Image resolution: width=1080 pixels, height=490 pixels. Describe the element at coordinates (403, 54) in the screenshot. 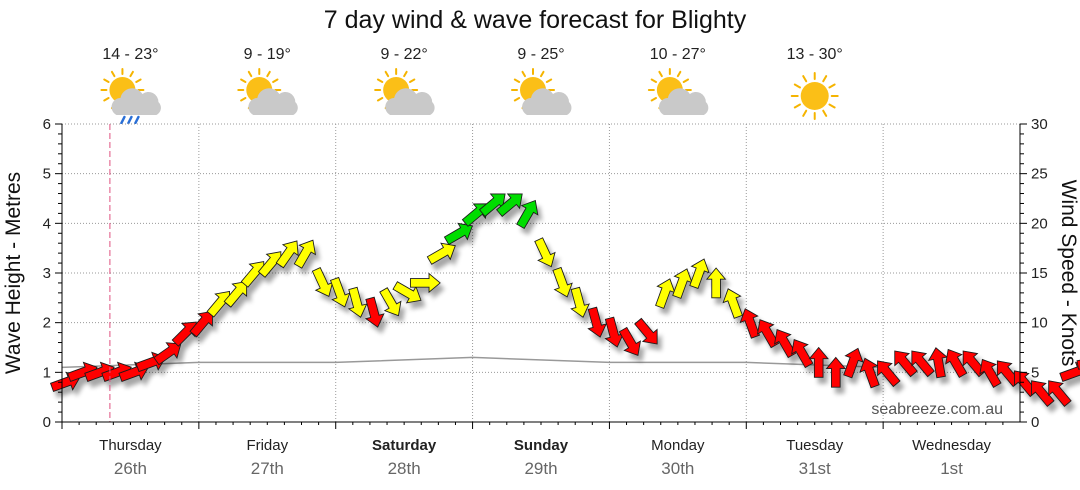

I see `temperature-range: 9 - 22°` at that location.